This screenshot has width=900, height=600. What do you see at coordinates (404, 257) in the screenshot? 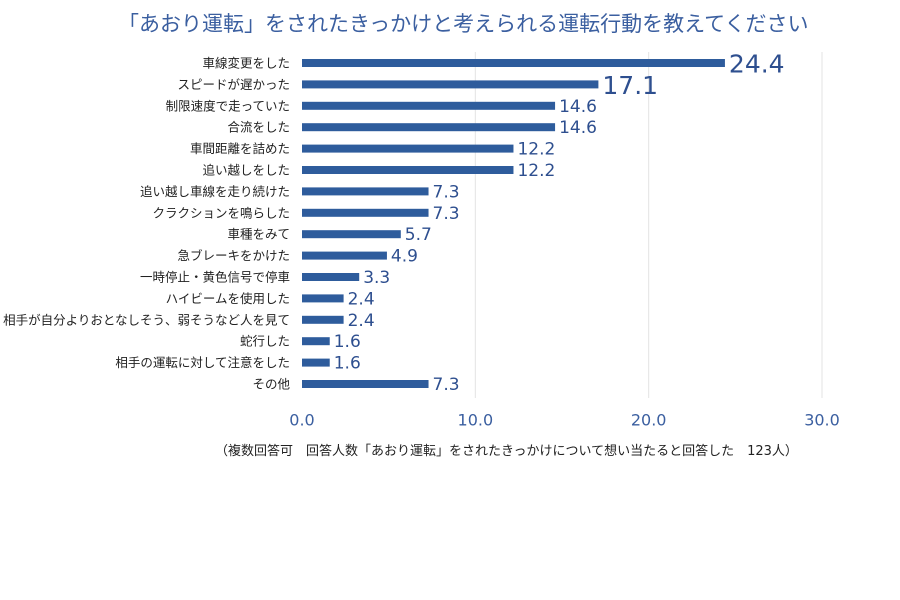
I see `value-label-9: 4.9` at bounding box center [404, 257].